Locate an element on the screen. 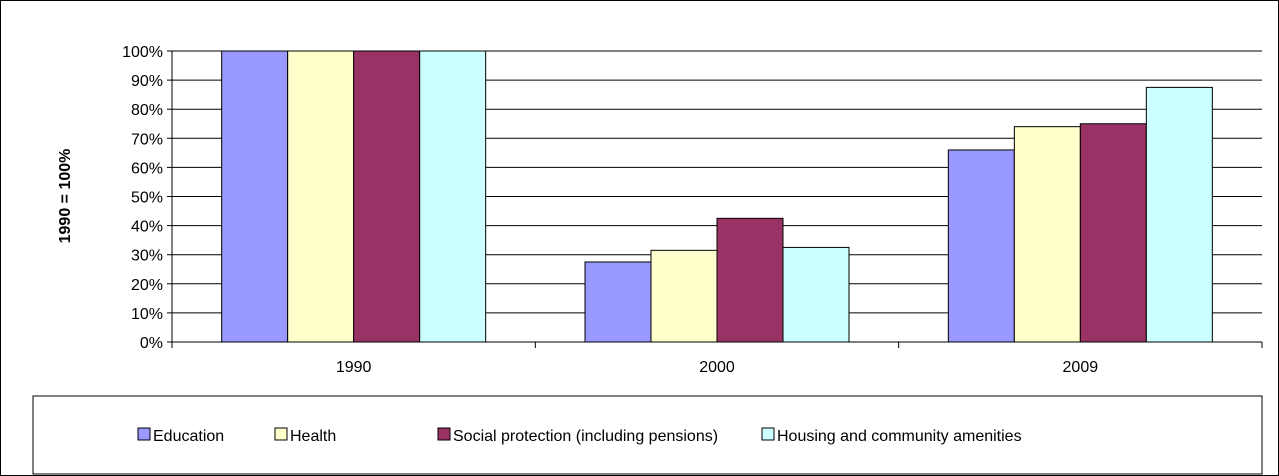  y-tick-label: 70% is located at coordinates (147, 139).